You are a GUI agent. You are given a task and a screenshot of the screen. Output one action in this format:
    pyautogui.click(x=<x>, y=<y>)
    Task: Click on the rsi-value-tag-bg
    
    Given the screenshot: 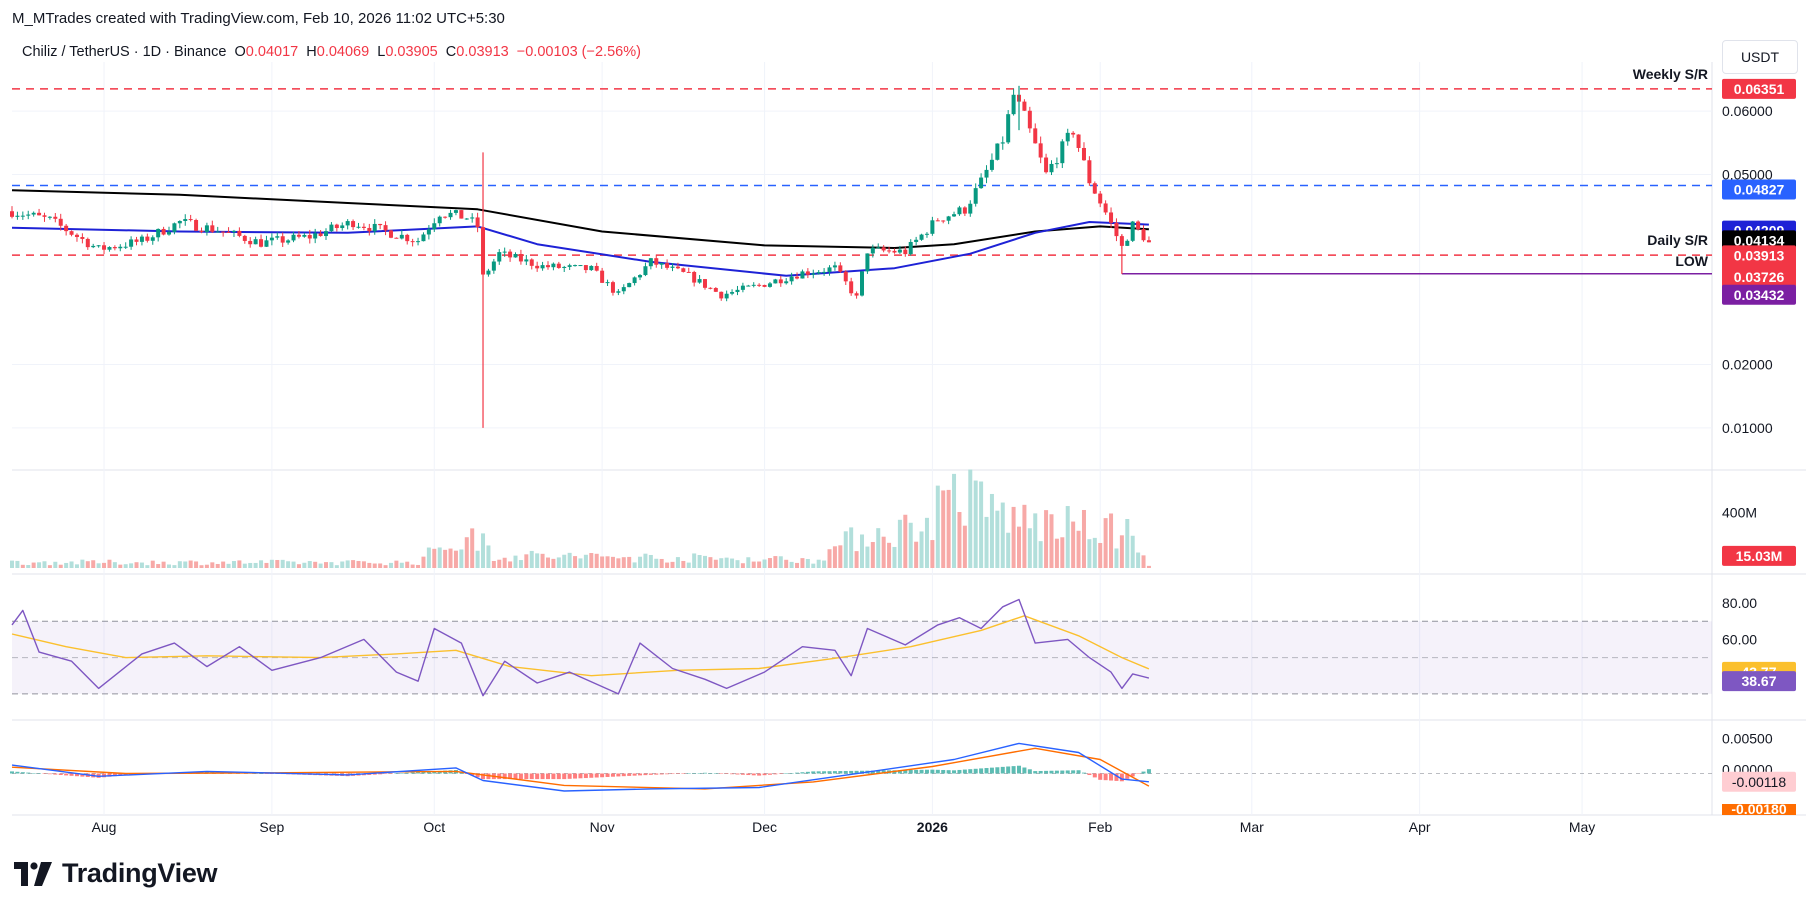 What is the action you would take?
    pyautogui.click(x=1759, y=681)
    